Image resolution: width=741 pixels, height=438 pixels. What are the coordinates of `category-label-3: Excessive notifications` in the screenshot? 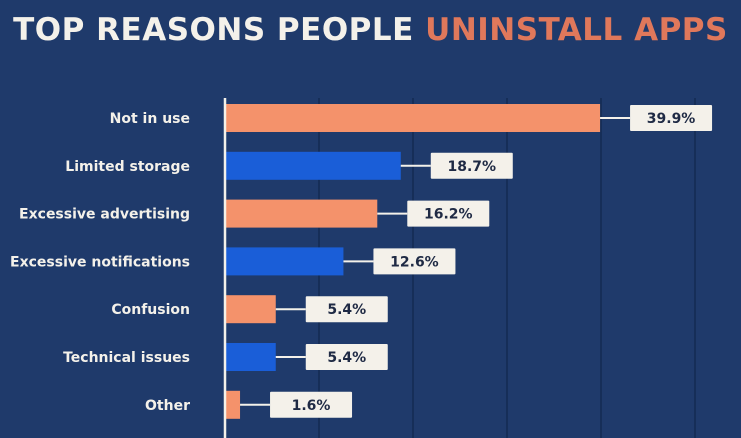 It's located at (100, 262).